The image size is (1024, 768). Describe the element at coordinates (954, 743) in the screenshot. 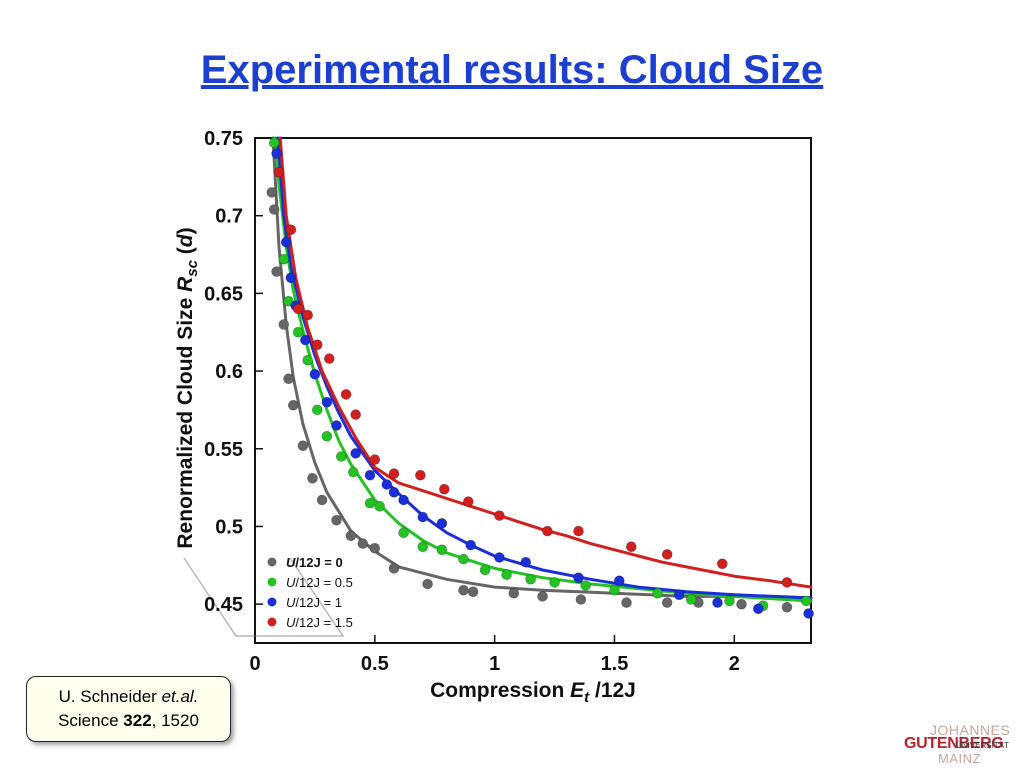

I see `logo-line-2: GUTENBERG` at that location.